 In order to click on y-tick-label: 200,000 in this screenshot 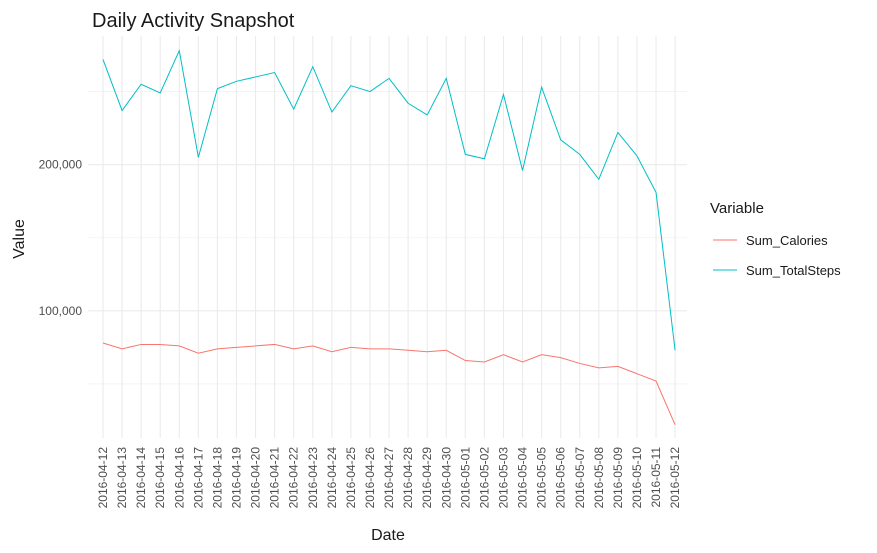, I will do `click(61, 165)`.